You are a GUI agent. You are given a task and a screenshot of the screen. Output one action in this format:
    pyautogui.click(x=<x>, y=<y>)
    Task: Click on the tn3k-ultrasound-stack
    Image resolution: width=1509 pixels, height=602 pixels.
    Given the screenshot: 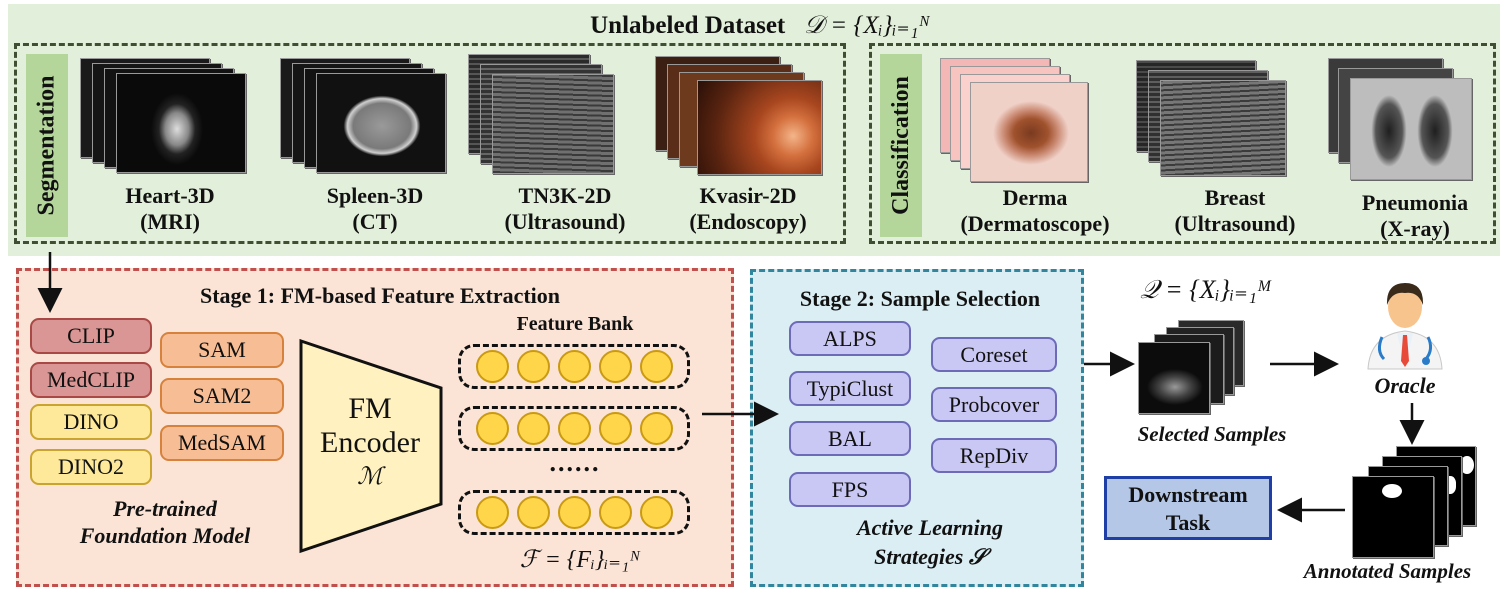 What is the action you would take?
    pyautogui.click(x=548, y=117)
    